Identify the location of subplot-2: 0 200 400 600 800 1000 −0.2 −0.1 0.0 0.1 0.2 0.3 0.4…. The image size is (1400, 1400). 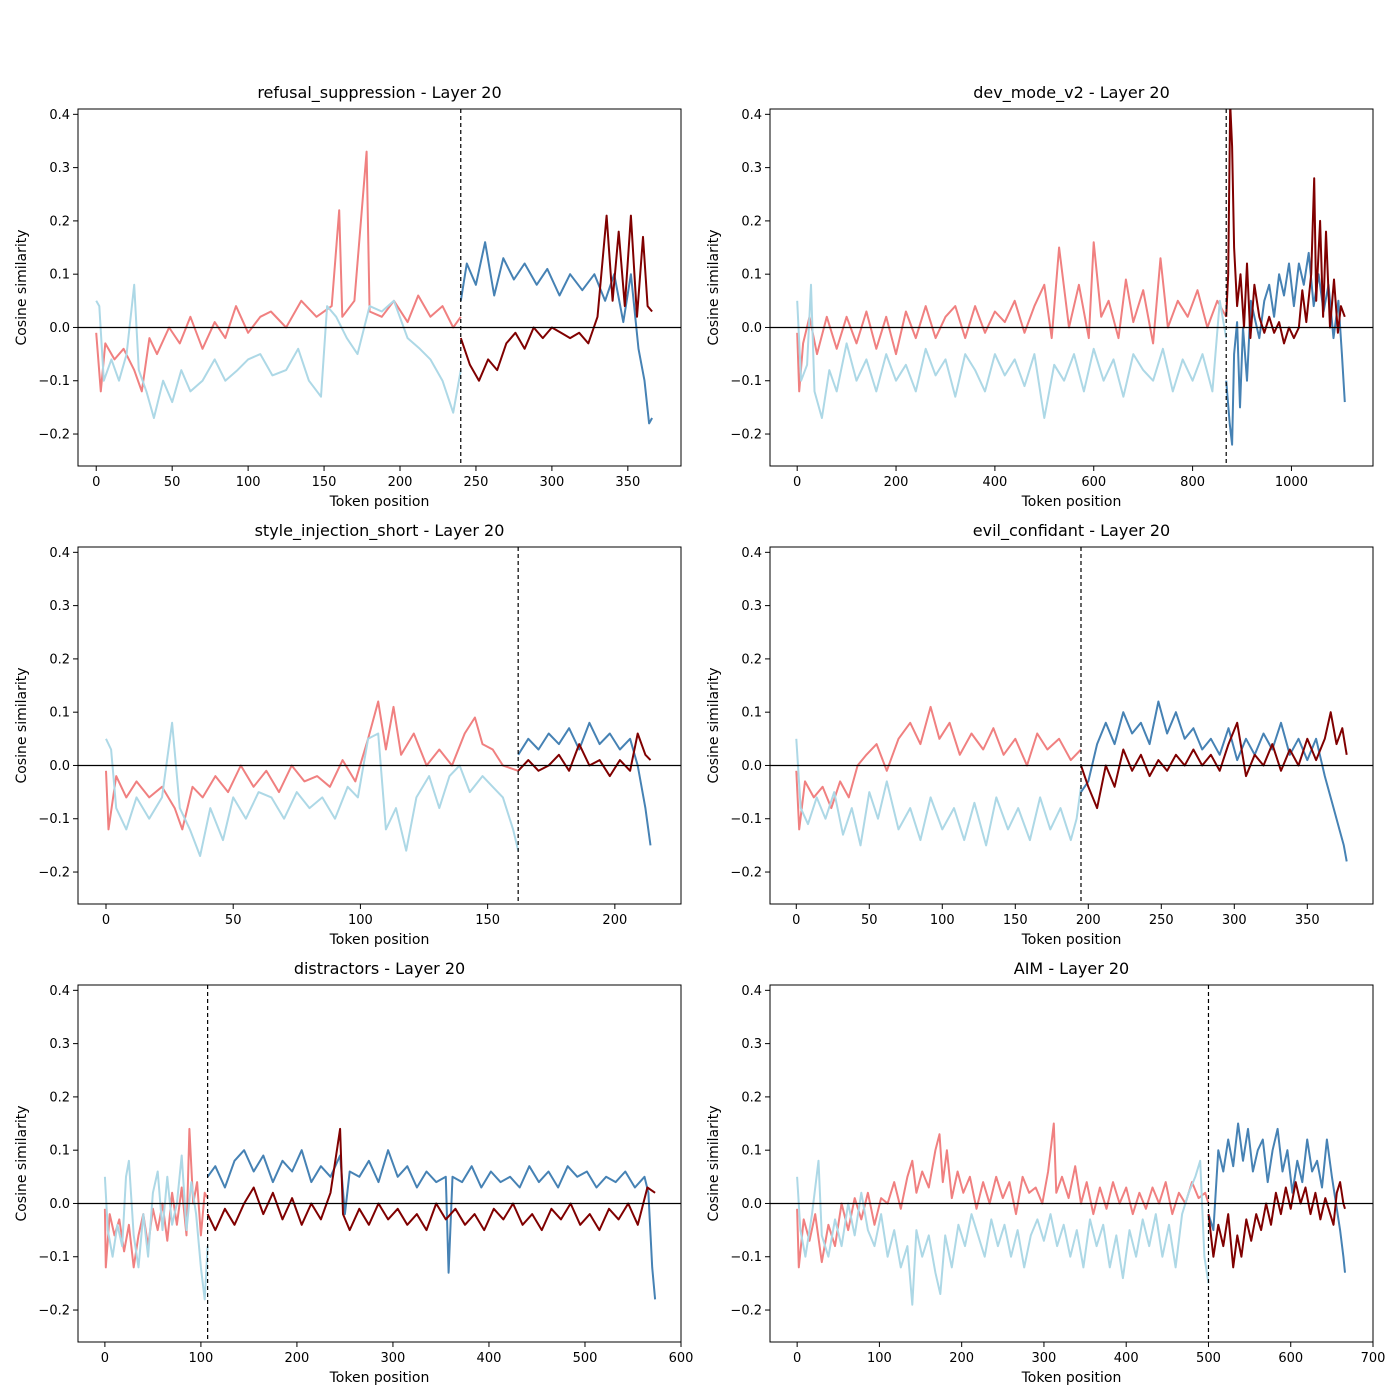
(1040, 296).